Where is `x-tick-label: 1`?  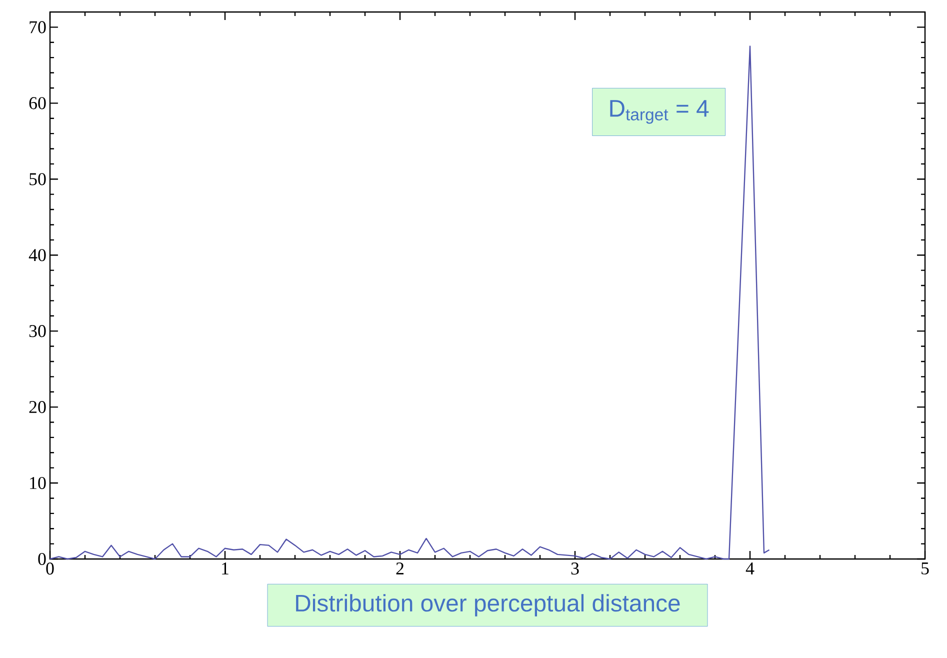 x-tick-label: 1 is located at coordinates (225, 568).